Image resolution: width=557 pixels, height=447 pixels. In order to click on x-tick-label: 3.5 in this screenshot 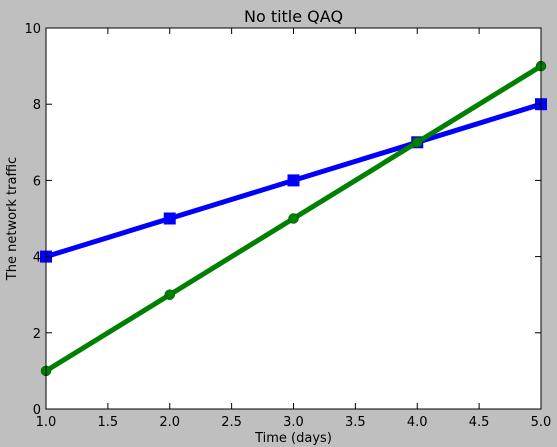, I will do `click(355, 422)`.